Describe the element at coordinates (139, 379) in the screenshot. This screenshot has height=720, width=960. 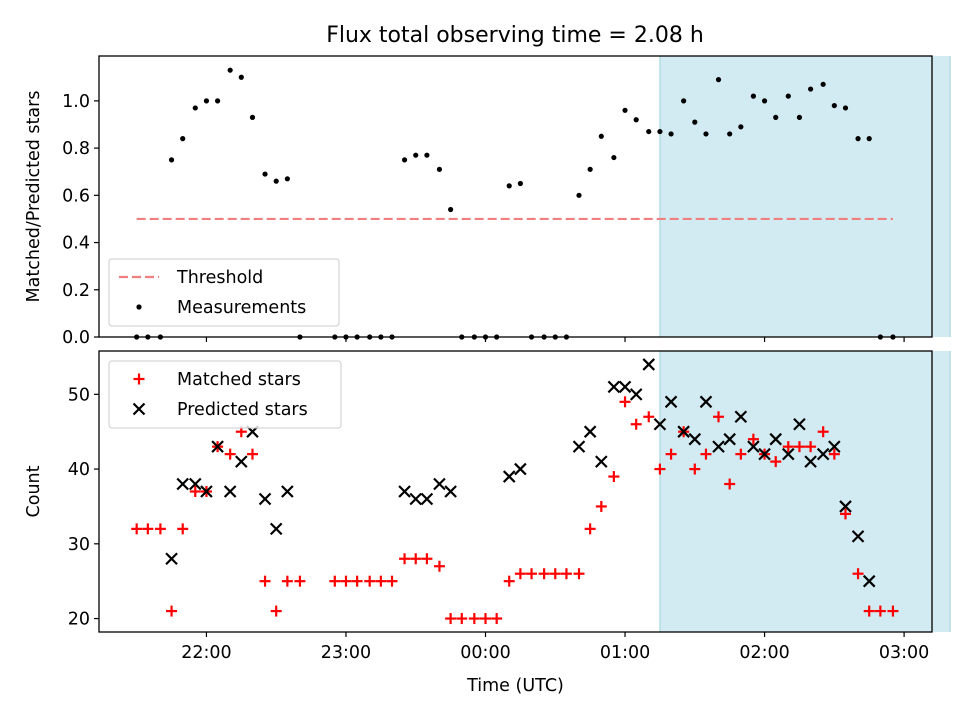
I see `legend-matched-swatch` at that location.